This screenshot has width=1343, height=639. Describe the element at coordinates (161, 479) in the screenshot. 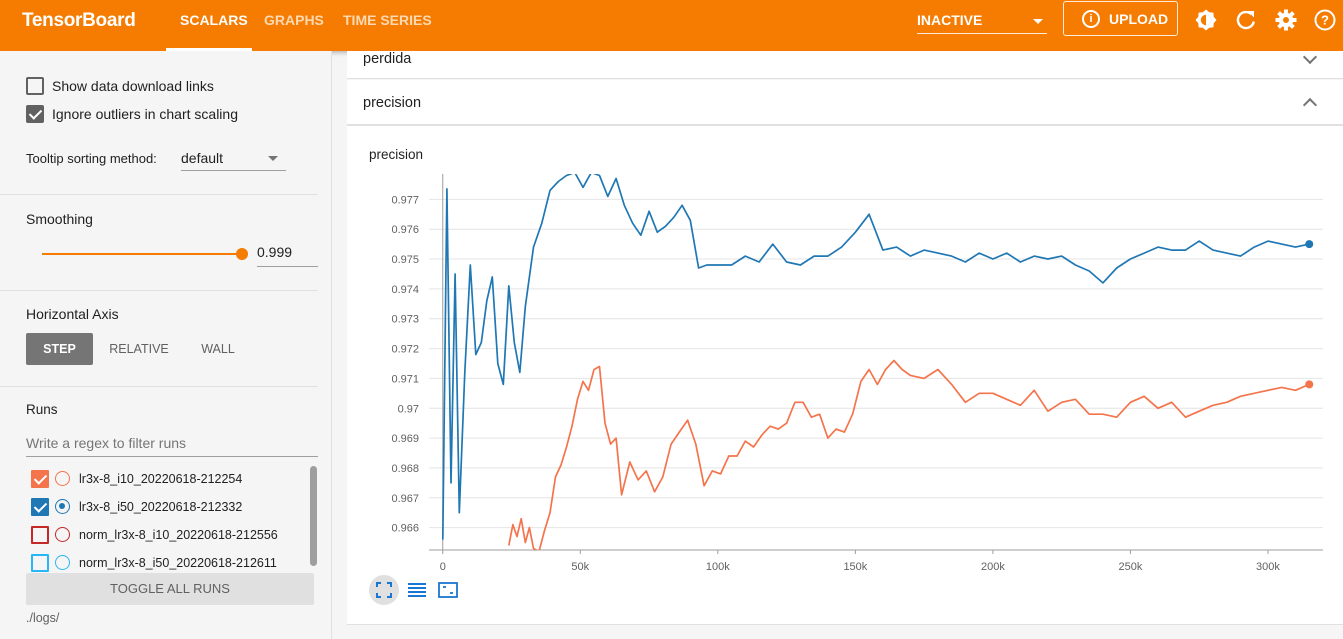

I see `run-name: lr3x-8_i10_20220618-212254` at that location.